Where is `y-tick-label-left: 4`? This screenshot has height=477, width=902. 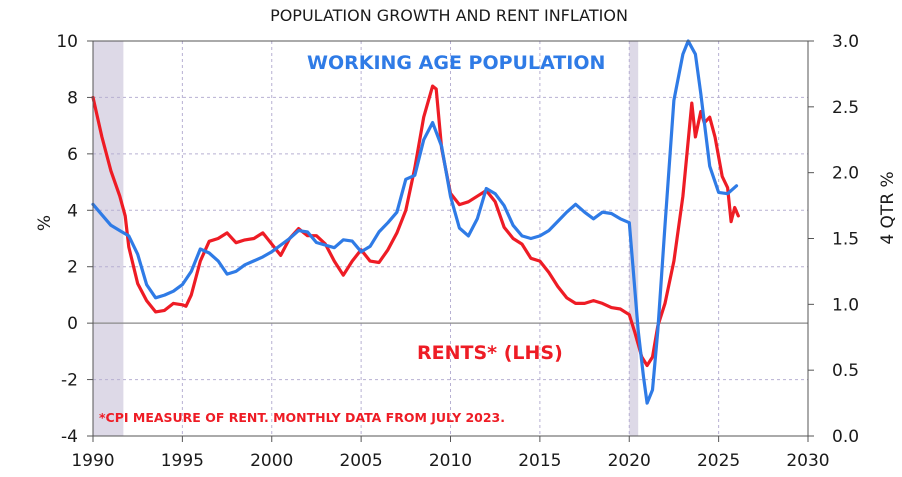 y-tick-label-left: 4 is located at coordinates (72, 211).